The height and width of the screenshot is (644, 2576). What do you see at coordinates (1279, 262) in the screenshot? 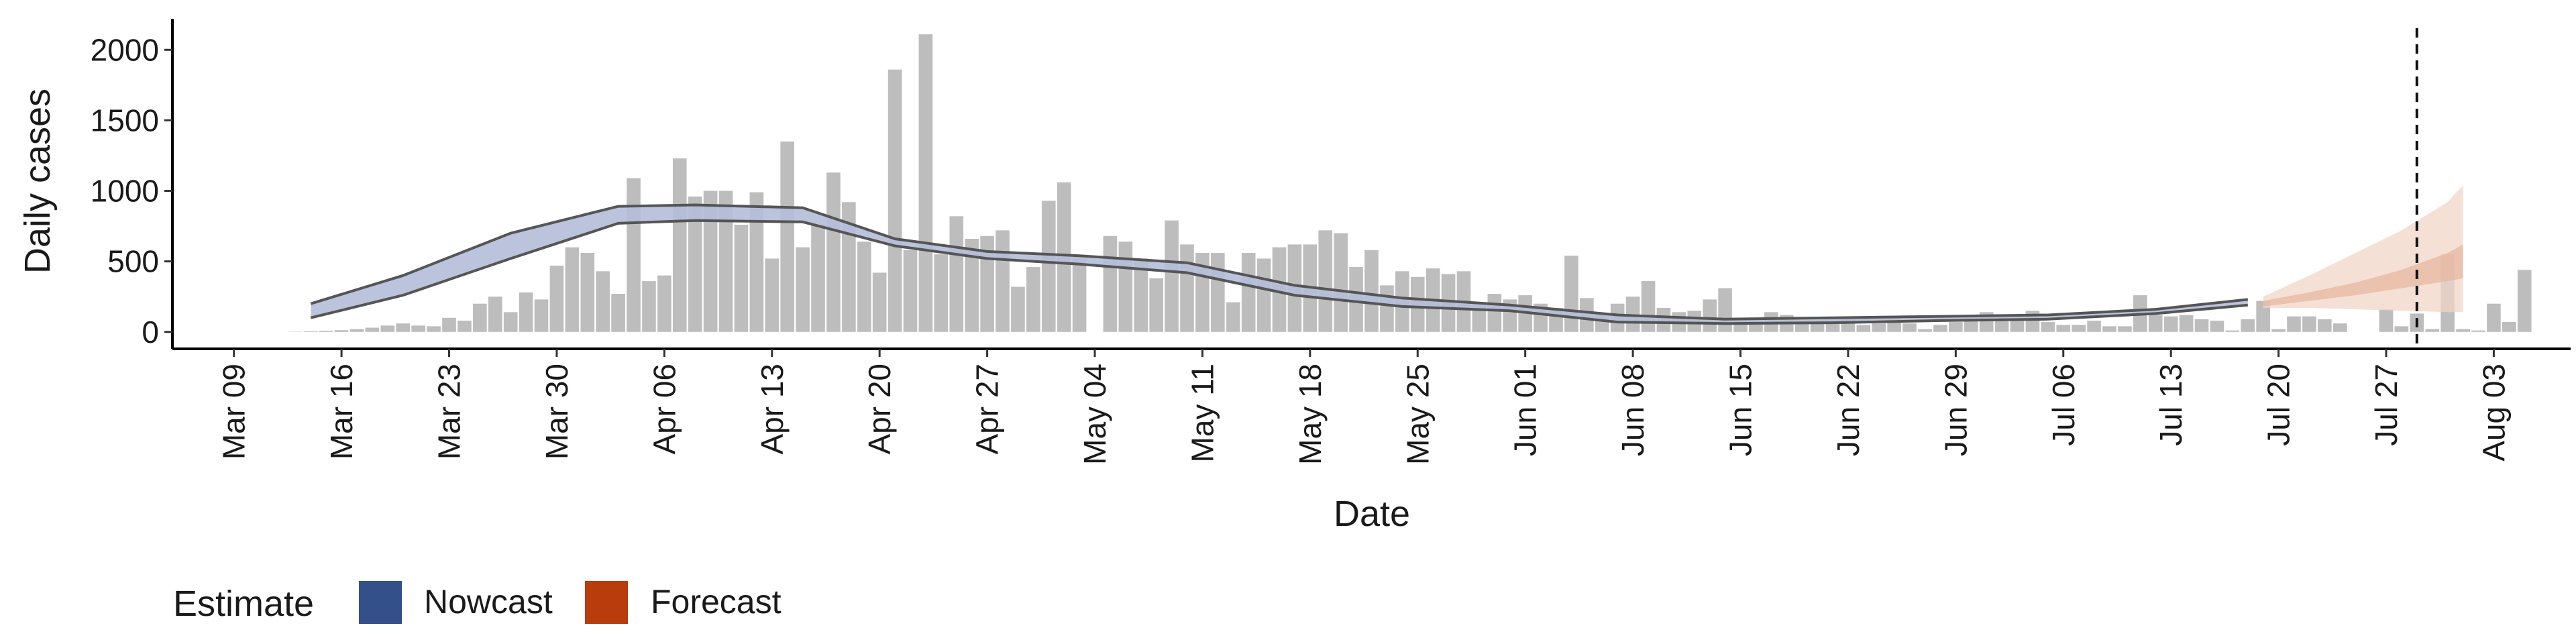
I see `nowcast-upper-line` at bounding box center [1279, 262].